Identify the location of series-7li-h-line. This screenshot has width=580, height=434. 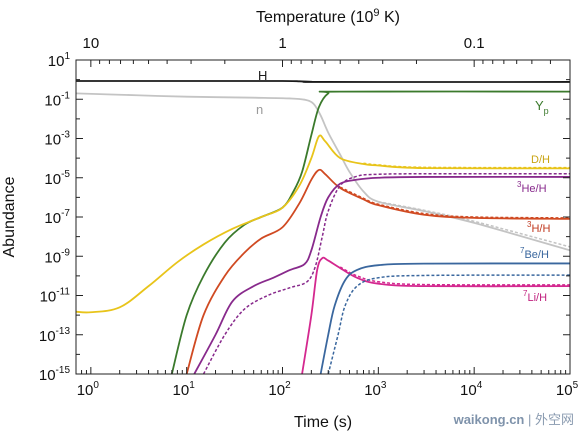
(435, 315).